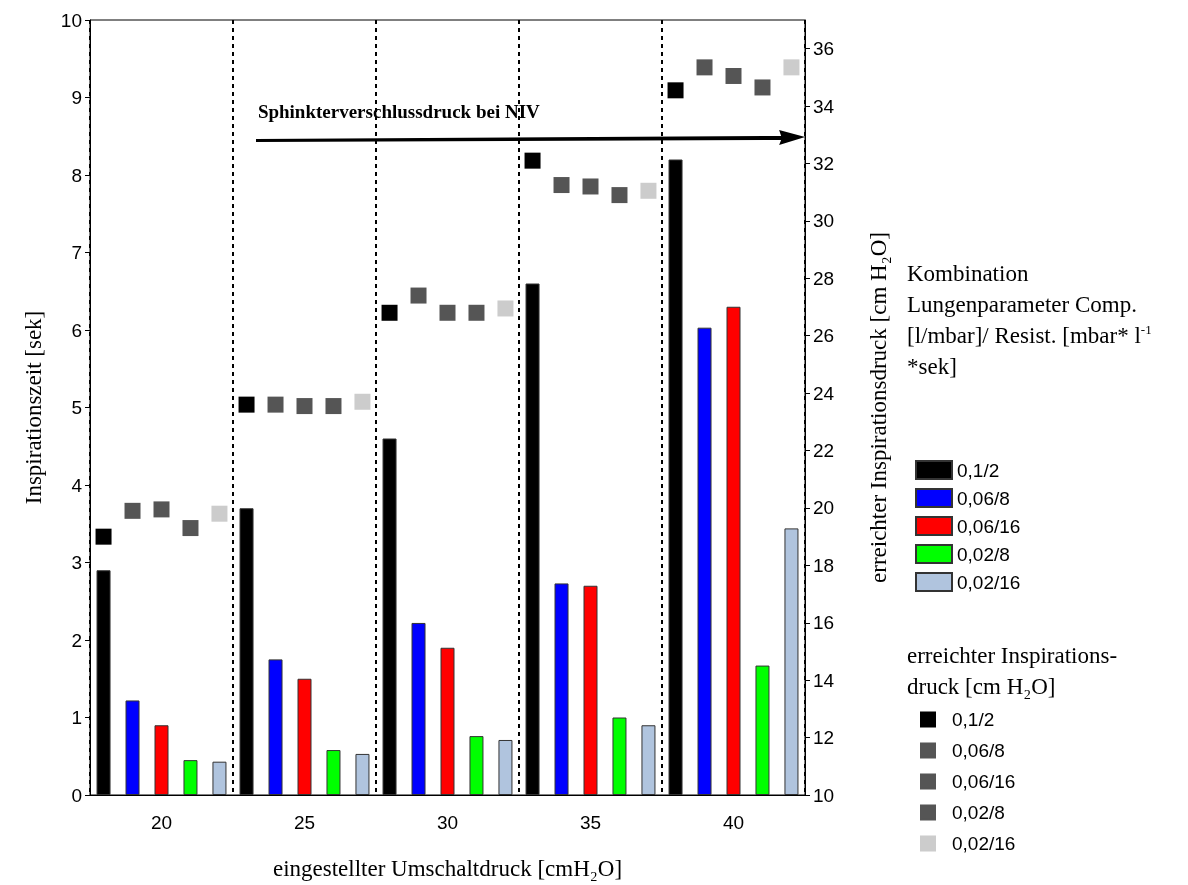  Describe the element at coordinates (824, 795) in the screenshot. I see `y2-tick-label: 10` at that location.